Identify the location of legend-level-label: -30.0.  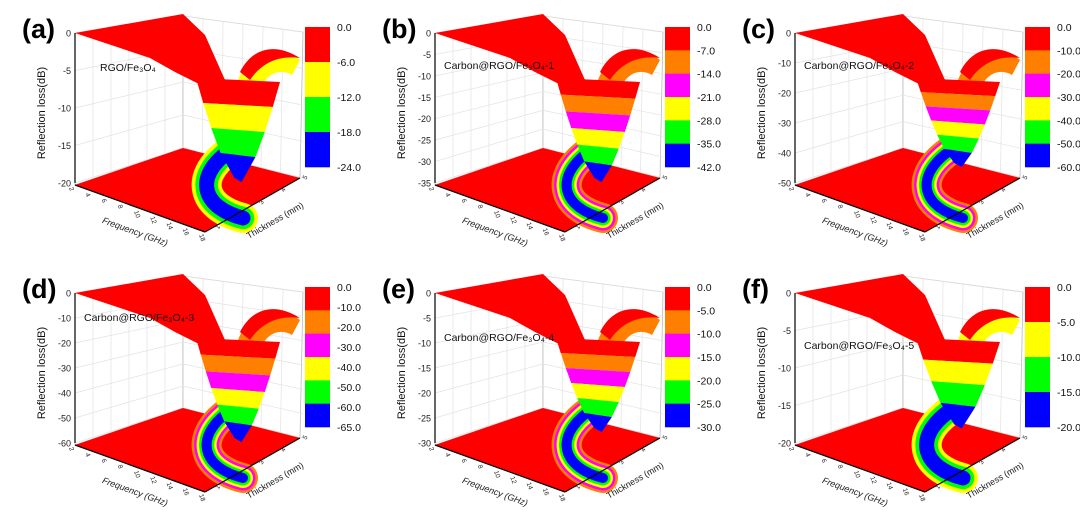
(349, 348).